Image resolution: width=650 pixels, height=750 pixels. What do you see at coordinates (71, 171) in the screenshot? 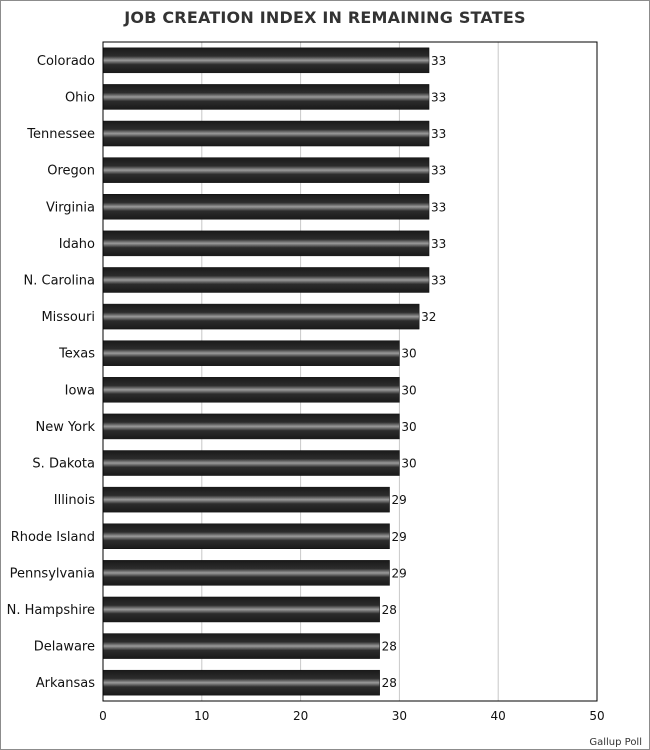
I see `category-label: Oregon` at bounding box center [71, 171].